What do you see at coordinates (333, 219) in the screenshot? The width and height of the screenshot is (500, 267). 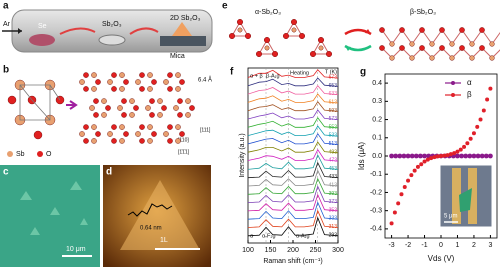 I see `series-label: 333` at bounding box center [333, 219].